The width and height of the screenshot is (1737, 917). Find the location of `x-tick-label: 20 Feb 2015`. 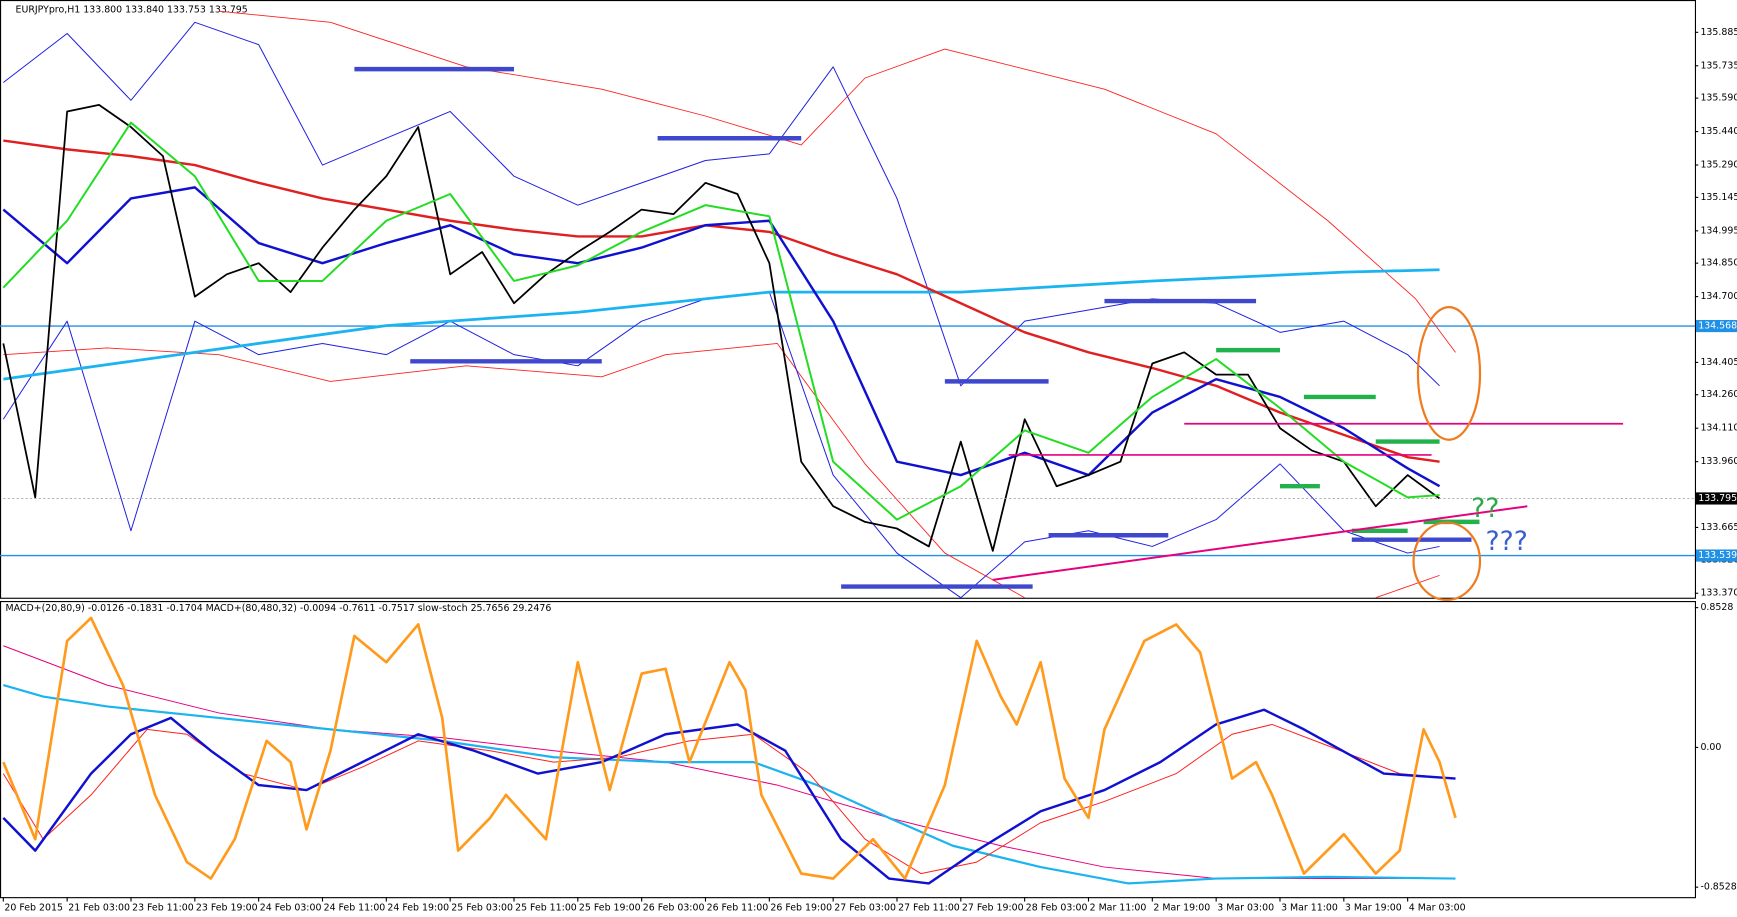

x-tick-label: 20 Feb 2015 is located at coordinates (33, 908).